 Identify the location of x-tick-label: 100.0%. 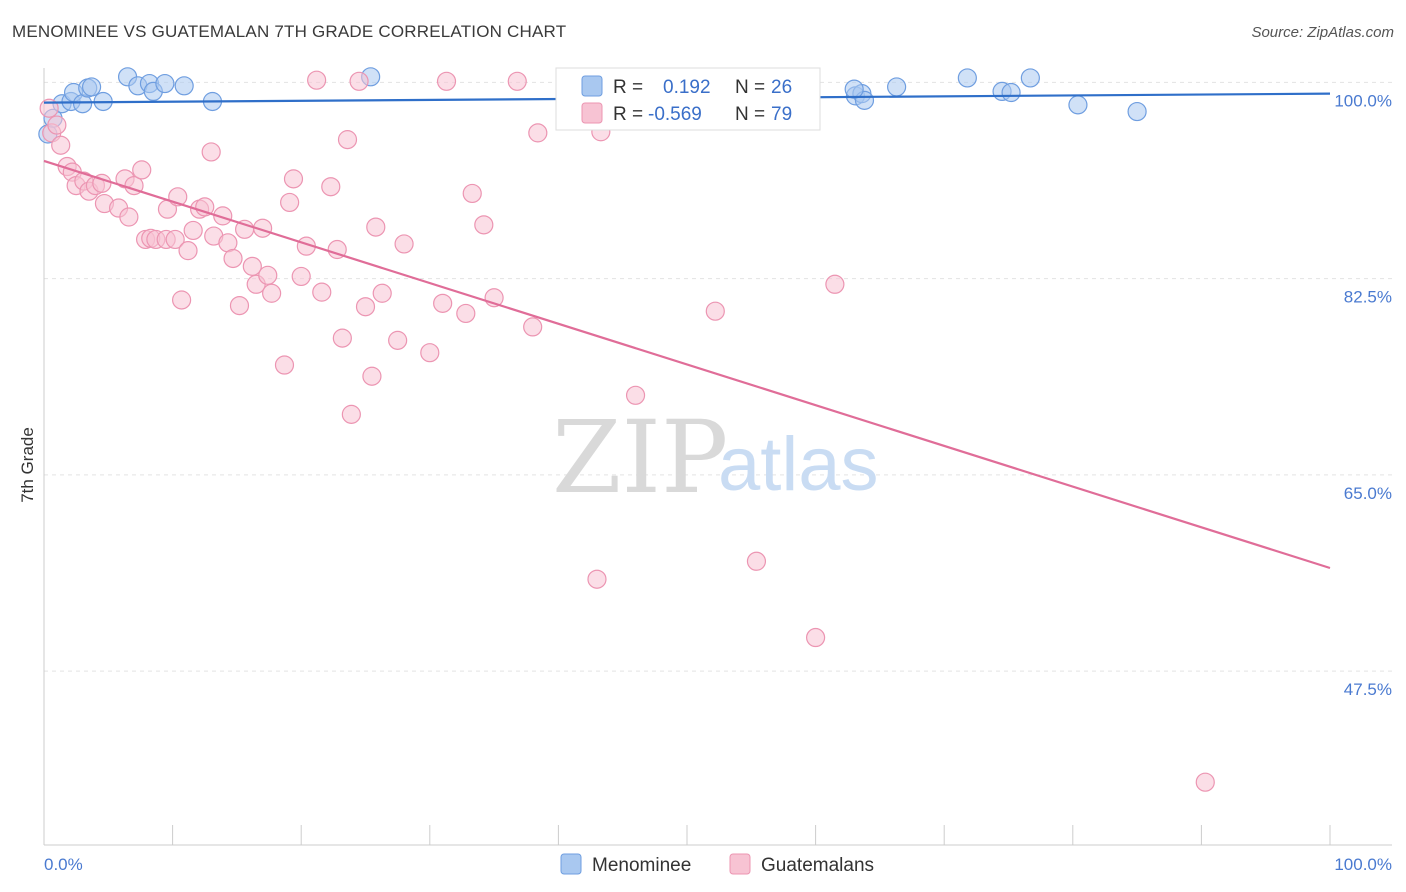
(1363, 864).